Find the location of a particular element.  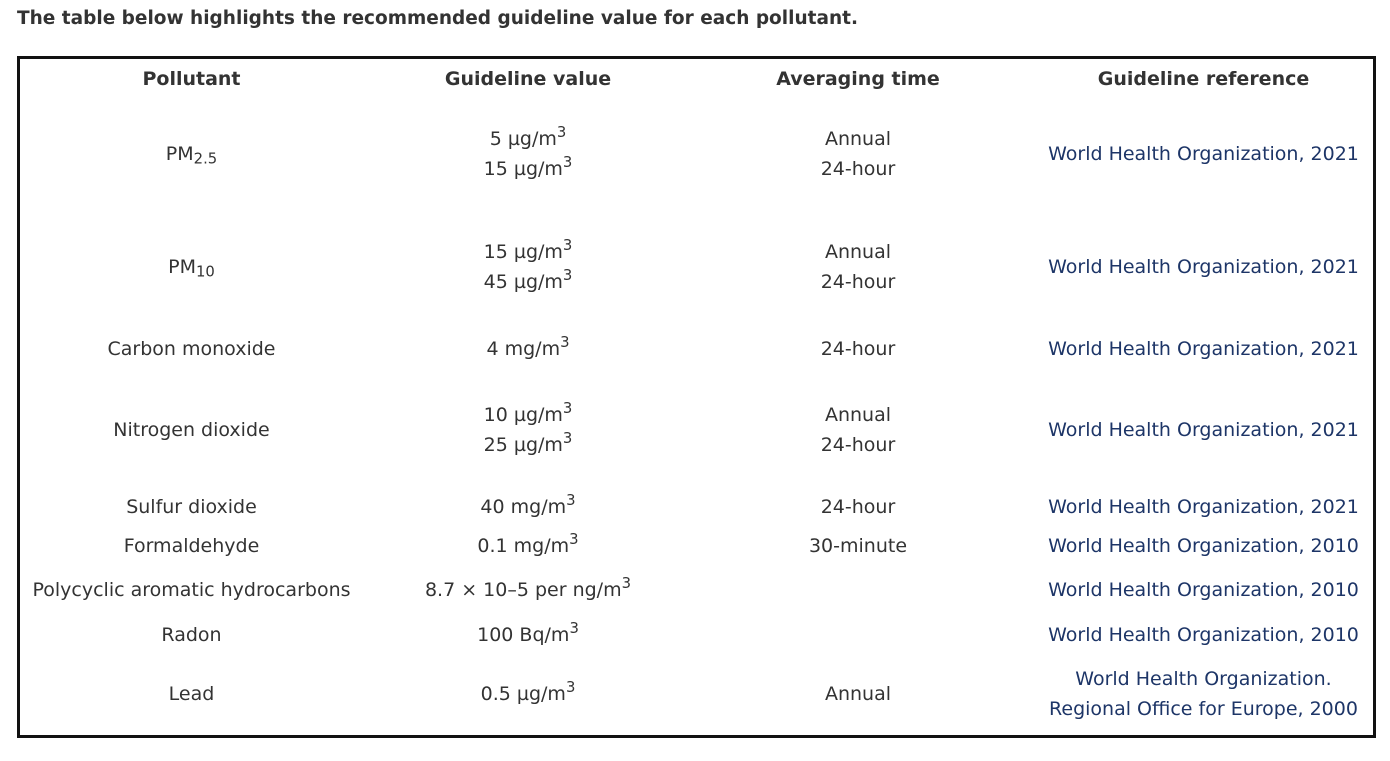

pollutant-cell: Sulfur dioxide is located at coordinates (191, 507).